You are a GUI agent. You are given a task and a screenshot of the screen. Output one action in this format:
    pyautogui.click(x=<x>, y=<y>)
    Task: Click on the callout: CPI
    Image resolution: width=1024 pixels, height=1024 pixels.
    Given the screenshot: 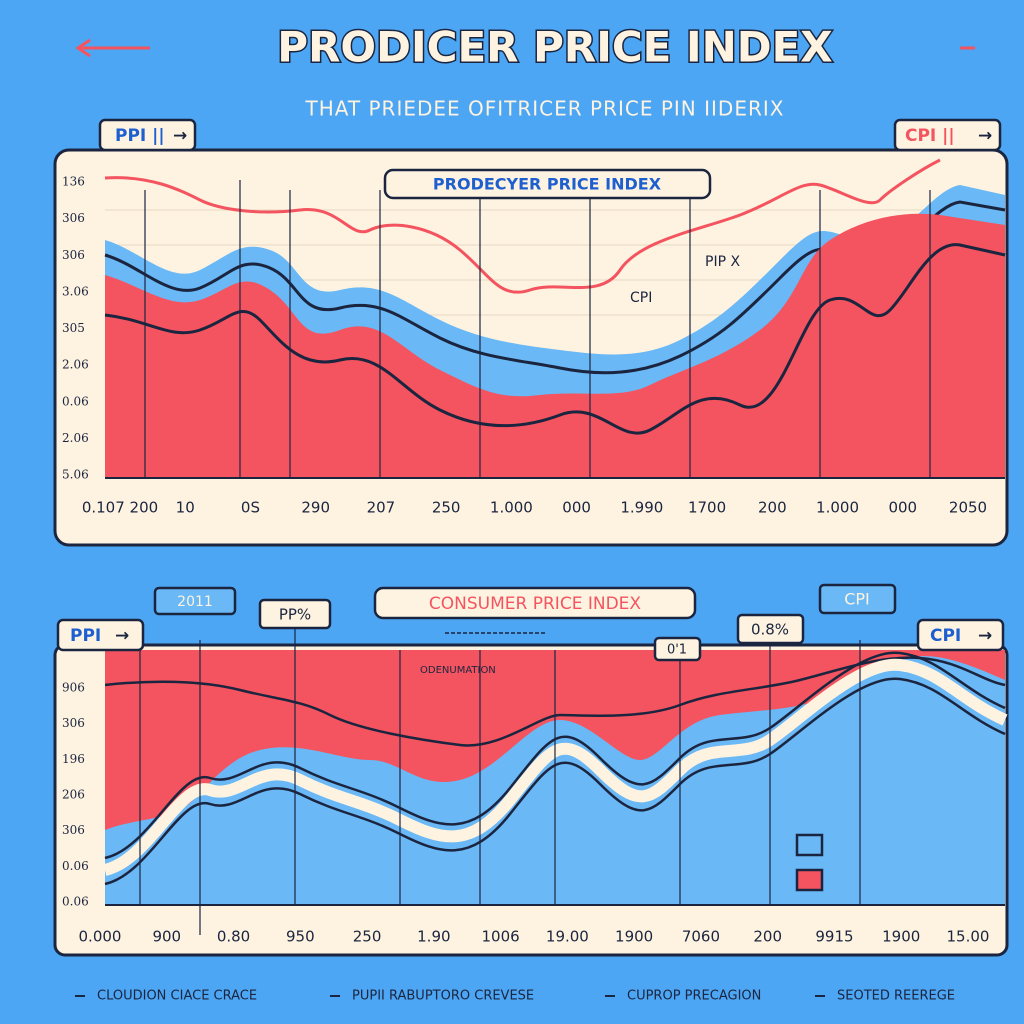 What is the action you would take?
    pyautogui.click(x=857, y=599)
    